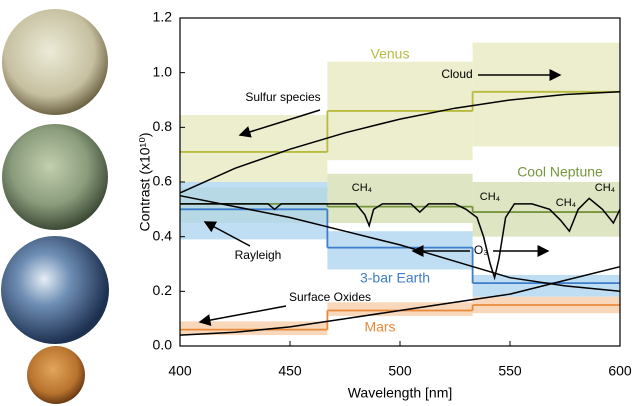 The image size is (635, 406). I want to click on x-tick-label: 550, so click(510, 371).